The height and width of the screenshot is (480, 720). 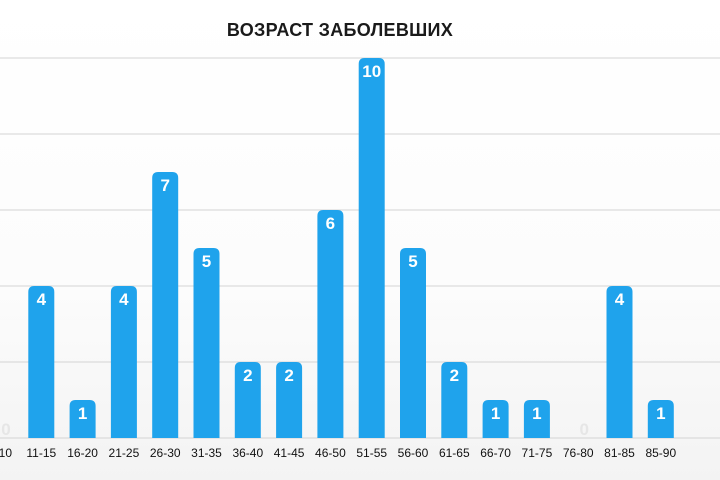 I want to click on data-label-21-25: 4, so click(x=124, y=299).